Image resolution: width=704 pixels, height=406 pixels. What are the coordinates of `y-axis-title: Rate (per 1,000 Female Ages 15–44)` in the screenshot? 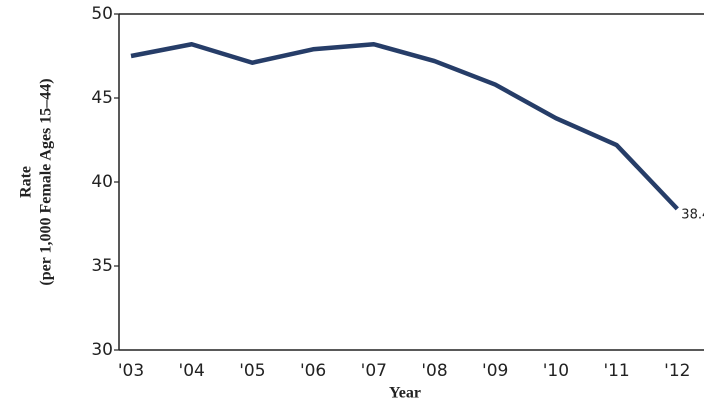 It's located at (36, 181).